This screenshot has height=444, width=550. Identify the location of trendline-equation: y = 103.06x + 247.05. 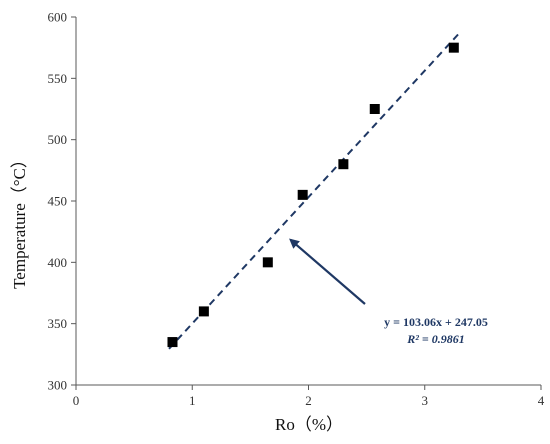
(436, 322).